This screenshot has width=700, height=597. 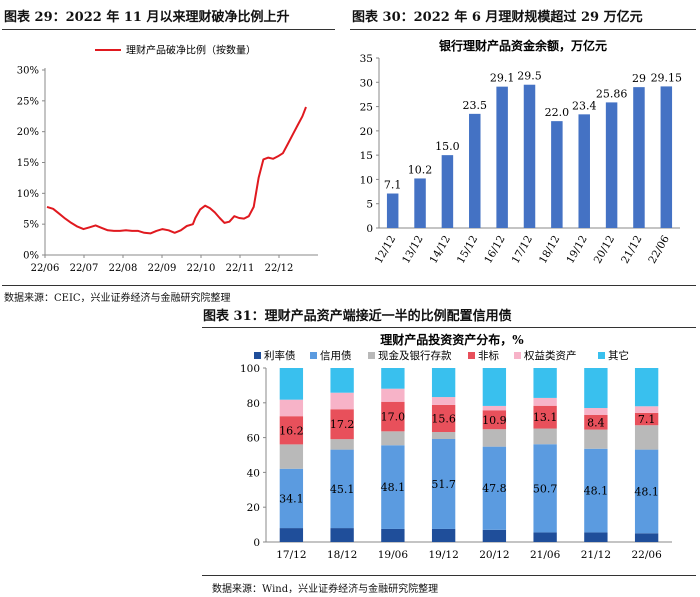 I want to click on figure29-title-rule, so click(x=168, y=29).